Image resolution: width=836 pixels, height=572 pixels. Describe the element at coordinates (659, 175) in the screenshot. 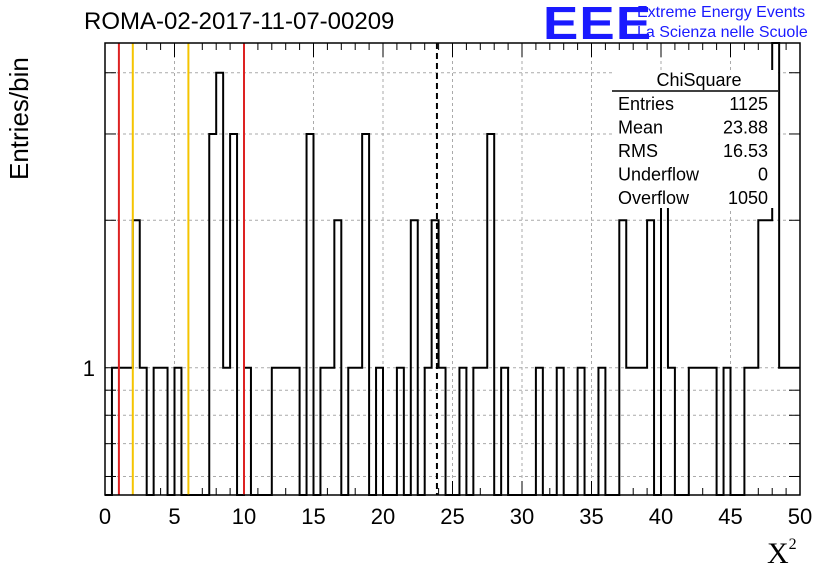

I see `stats-row-label: Underflow` at that location.